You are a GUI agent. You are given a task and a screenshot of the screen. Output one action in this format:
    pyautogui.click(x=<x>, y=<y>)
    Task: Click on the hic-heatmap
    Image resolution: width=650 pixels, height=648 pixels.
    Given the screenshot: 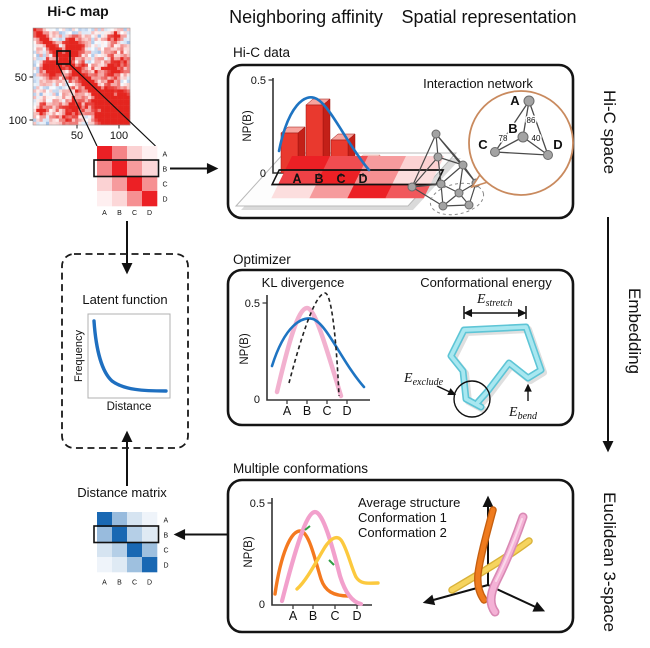 What is the action you would take?
    pyautogui.click(x=82, y=77)
    